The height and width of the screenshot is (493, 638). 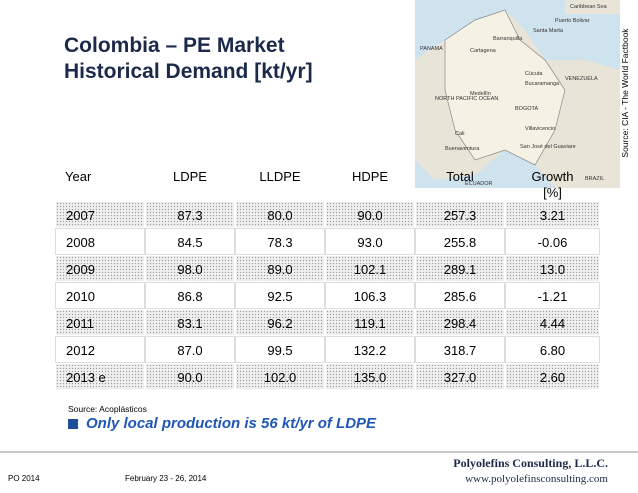 I want to click on map-label: Cali, so click(x=459, y=134).